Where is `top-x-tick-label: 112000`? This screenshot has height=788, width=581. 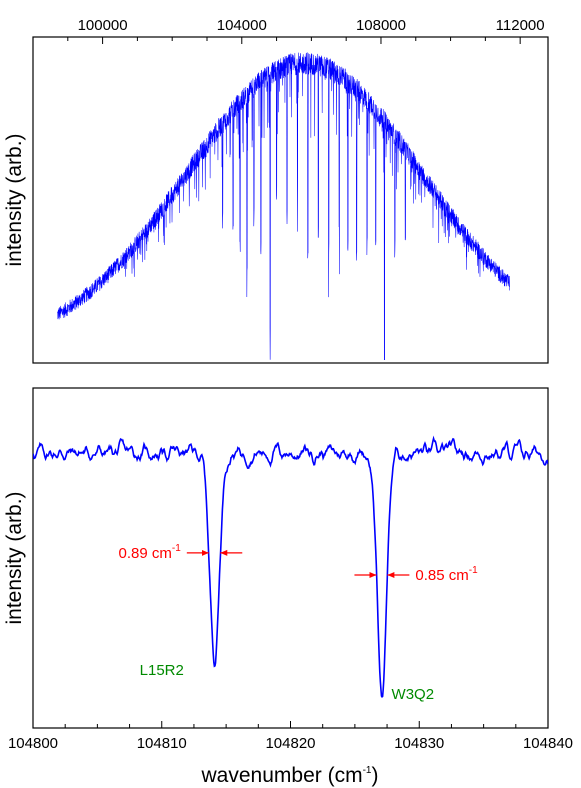 top-x-tick-label: 112000 is located at coordinates (520, 25).